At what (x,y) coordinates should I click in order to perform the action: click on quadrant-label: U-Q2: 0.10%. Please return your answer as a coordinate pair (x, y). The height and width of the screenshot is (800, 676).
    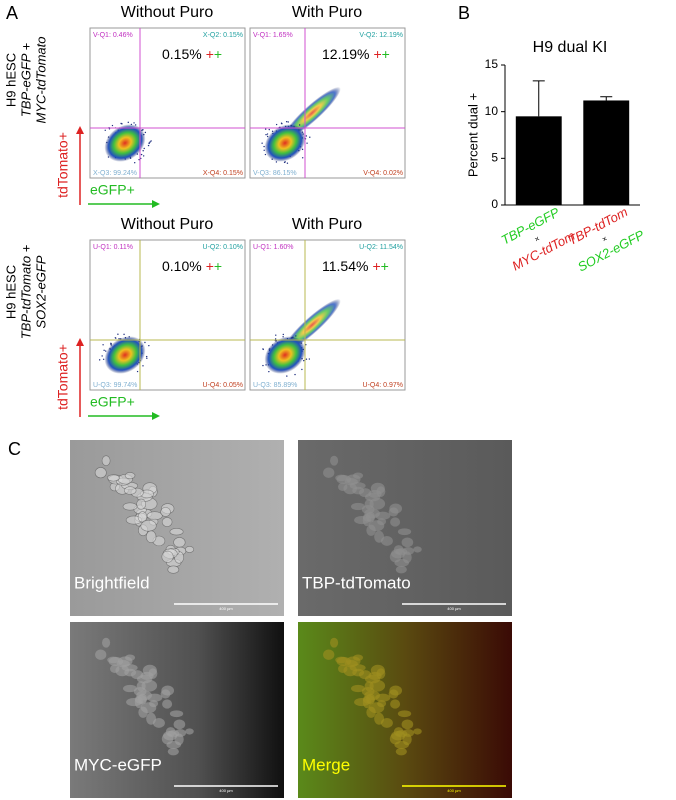
    Looking at the image, I should click on (223, 247).